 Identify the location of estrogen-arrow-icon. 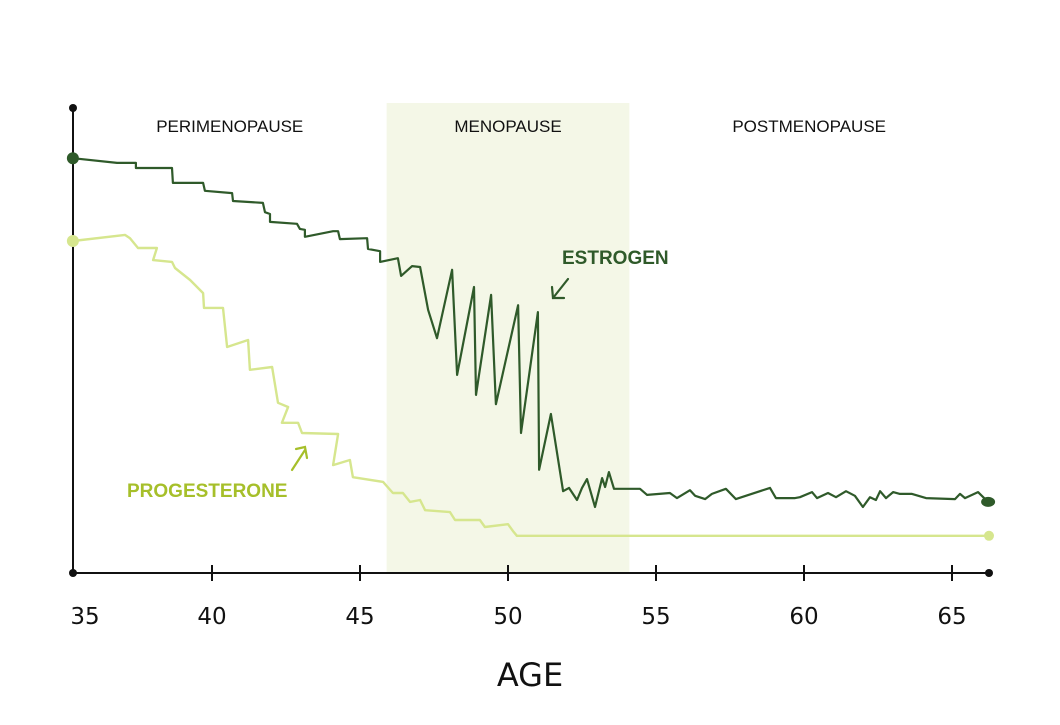
(560, 288).